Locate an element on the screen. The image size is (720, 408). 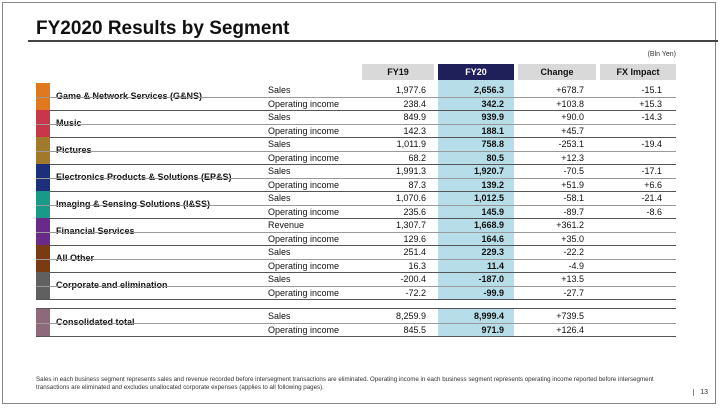
change-value: +90.0 is located at coordinates (572, 117).